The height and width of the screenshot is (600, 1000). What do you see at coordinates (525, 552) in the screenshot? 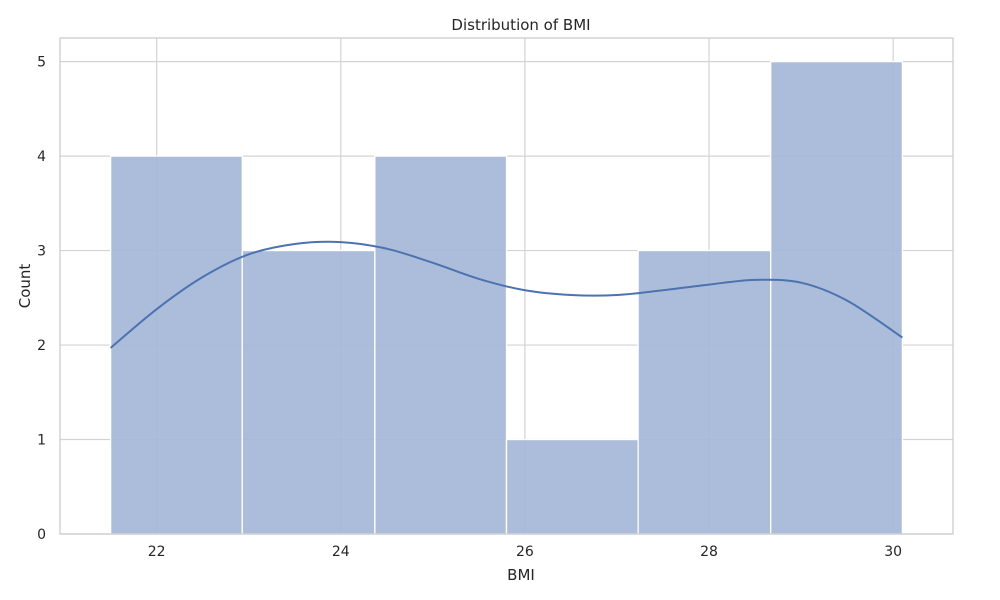
I see `x-tick-label: 26` at bounding box center [525, 552].